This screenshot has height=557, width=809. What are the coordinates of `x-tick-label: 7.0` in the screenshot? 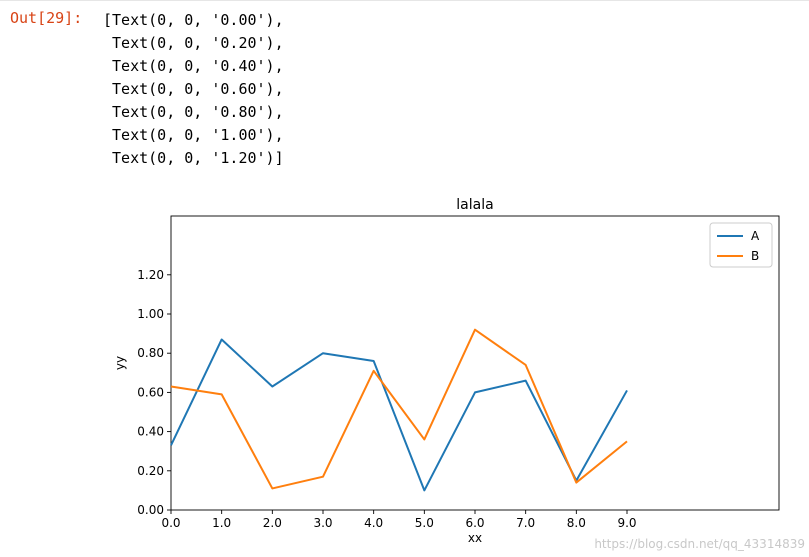 It's located at (525, 523).